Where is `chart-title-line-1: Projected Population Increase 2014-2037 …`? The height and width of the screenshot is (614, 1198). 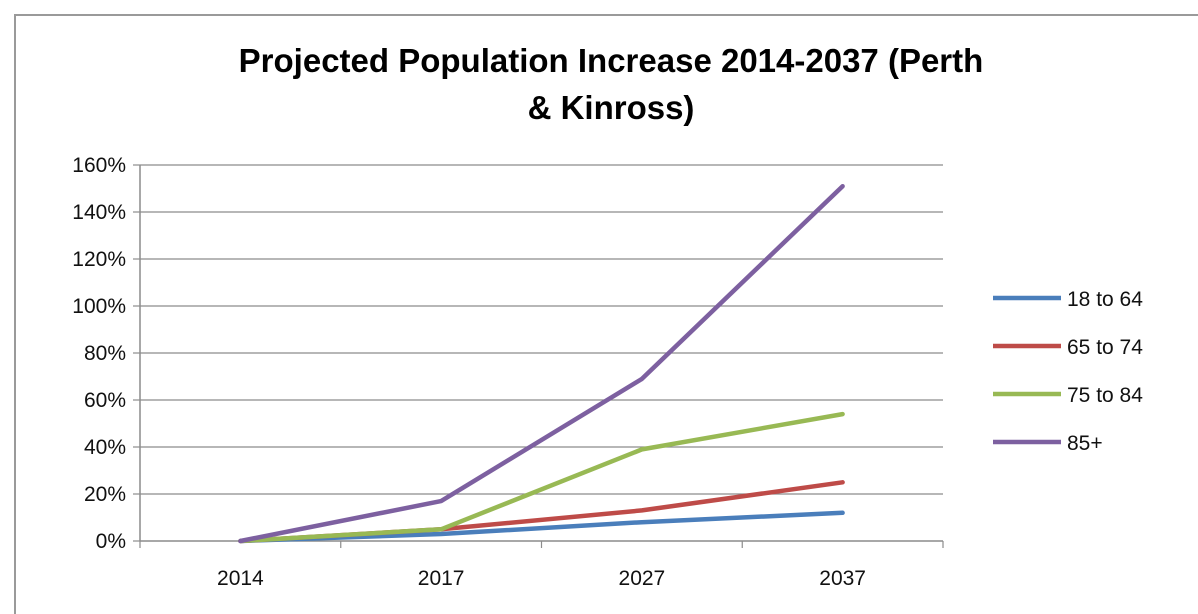
chart-title-line-1: Projected Population Increase 2014-2037 … is located at coordinates (611, 60).